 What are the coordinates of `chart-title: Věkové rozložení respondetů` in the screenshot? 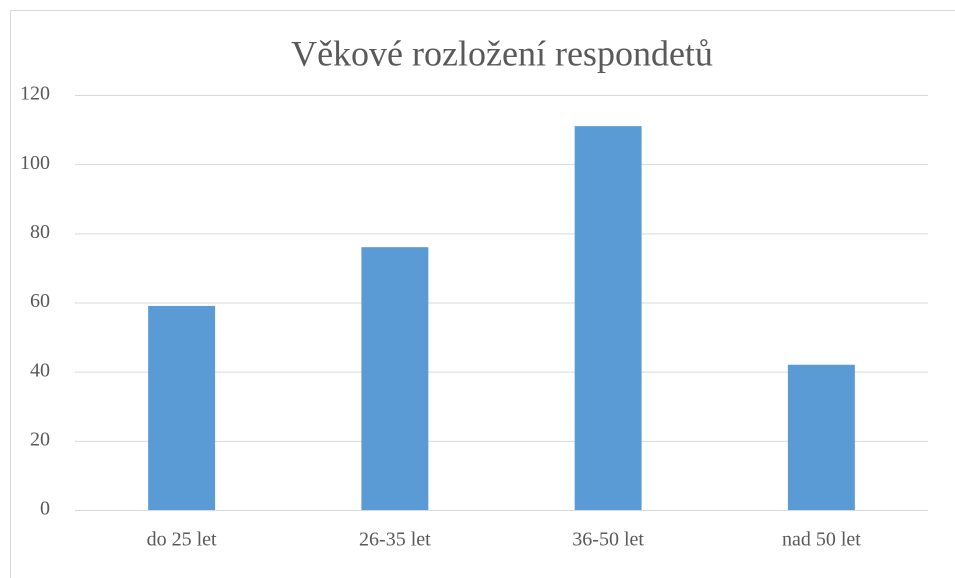 It's located at (502, 53).